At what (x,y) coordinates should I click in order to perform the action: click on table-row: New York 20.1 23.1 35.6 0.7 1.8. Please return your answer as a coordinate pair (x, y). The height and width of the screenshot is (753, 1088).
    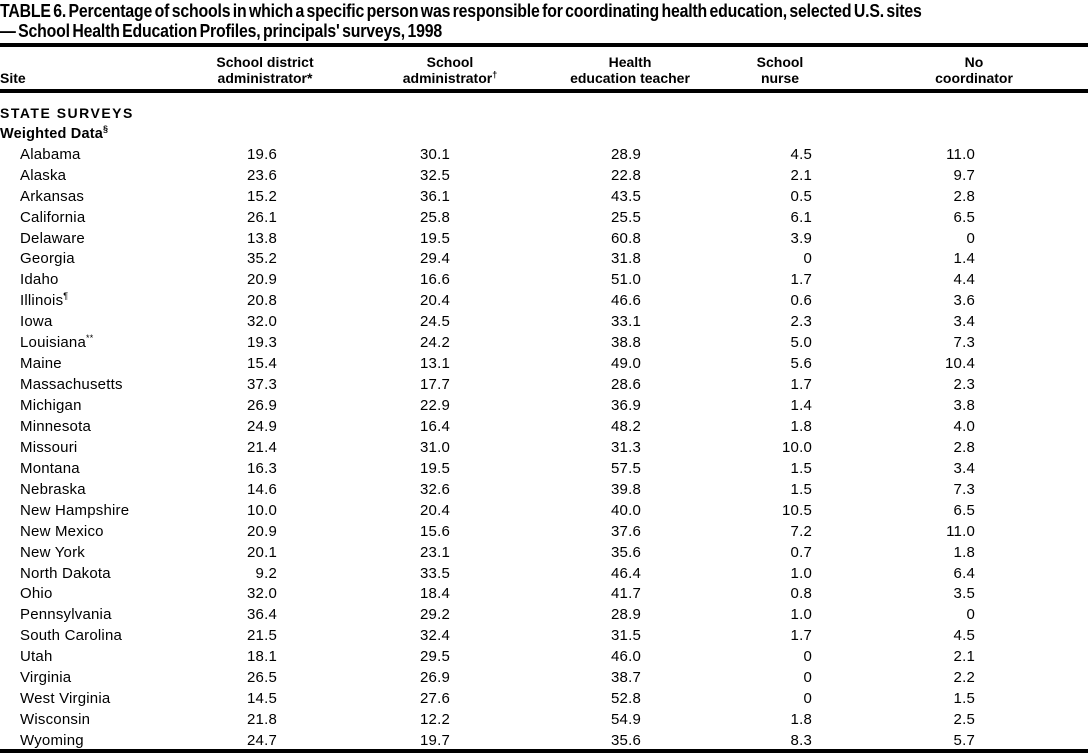
    Looking at the image, I should click on (544, 550).